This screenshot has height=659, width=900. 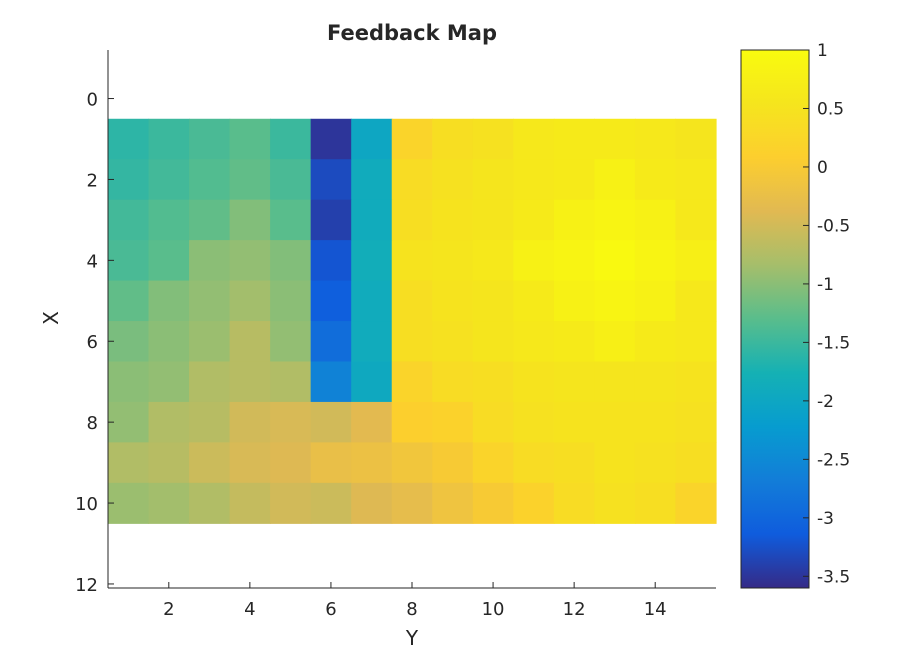 What do you see at coordinates (412, 638) in the screenshot?
I see `x-axis-label: Y` at bounding box center [412, 638].